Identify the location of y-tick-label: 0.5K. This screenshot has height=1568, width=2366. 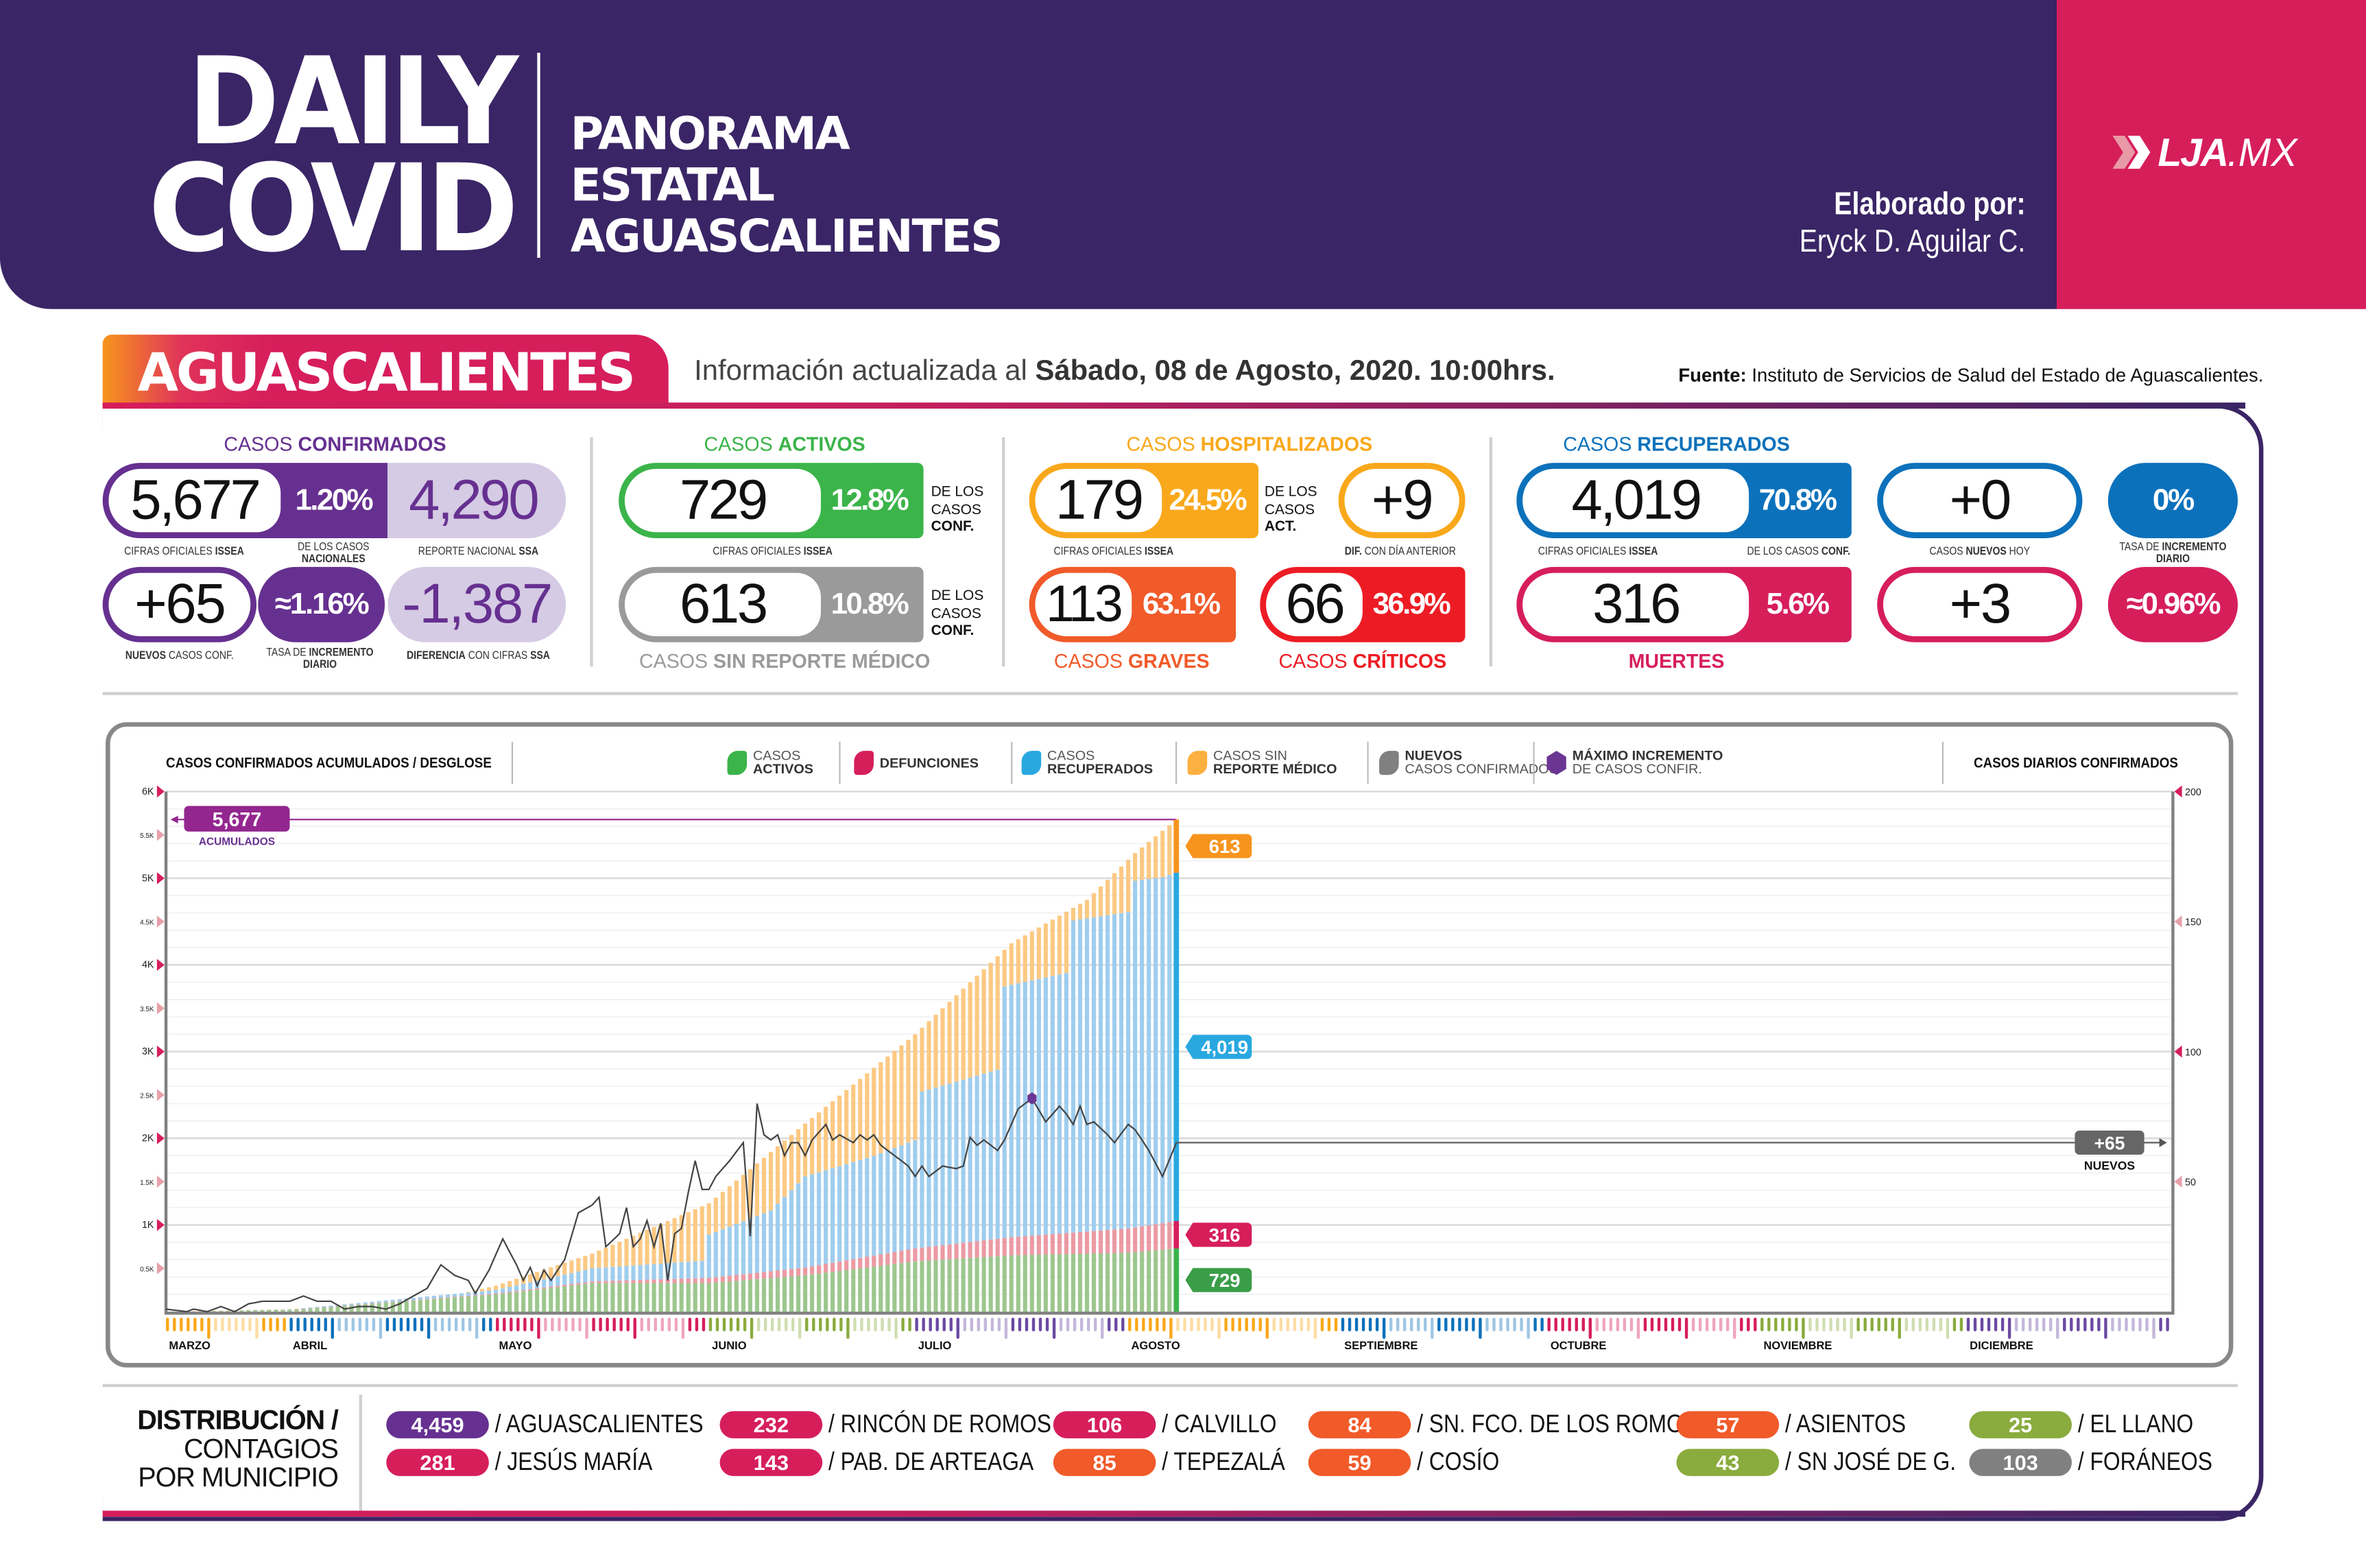
(147, 1269).